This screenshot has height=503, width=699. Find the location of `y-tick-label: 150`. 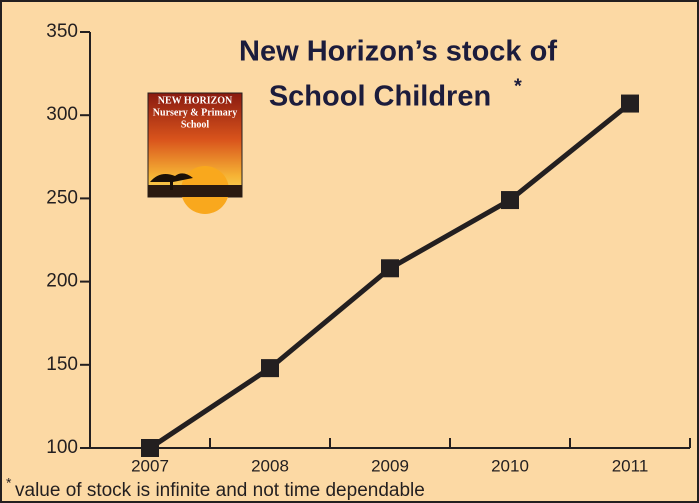

y-tick-label: 150 is located at coordinates (62, 364).